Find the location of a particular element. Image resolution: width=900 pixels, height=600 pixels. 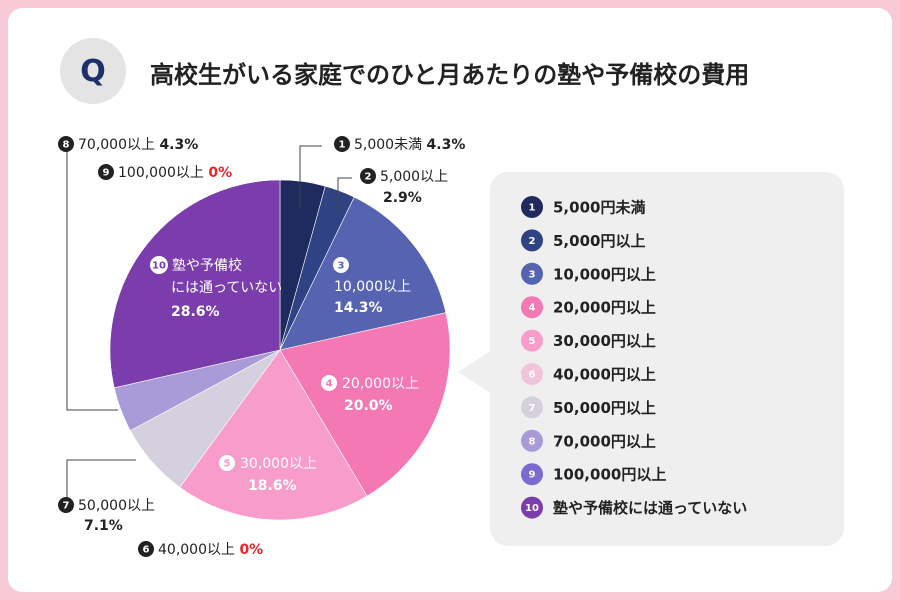

slice-label-2-badge-num: 2 is located at coordinates (368, 177).